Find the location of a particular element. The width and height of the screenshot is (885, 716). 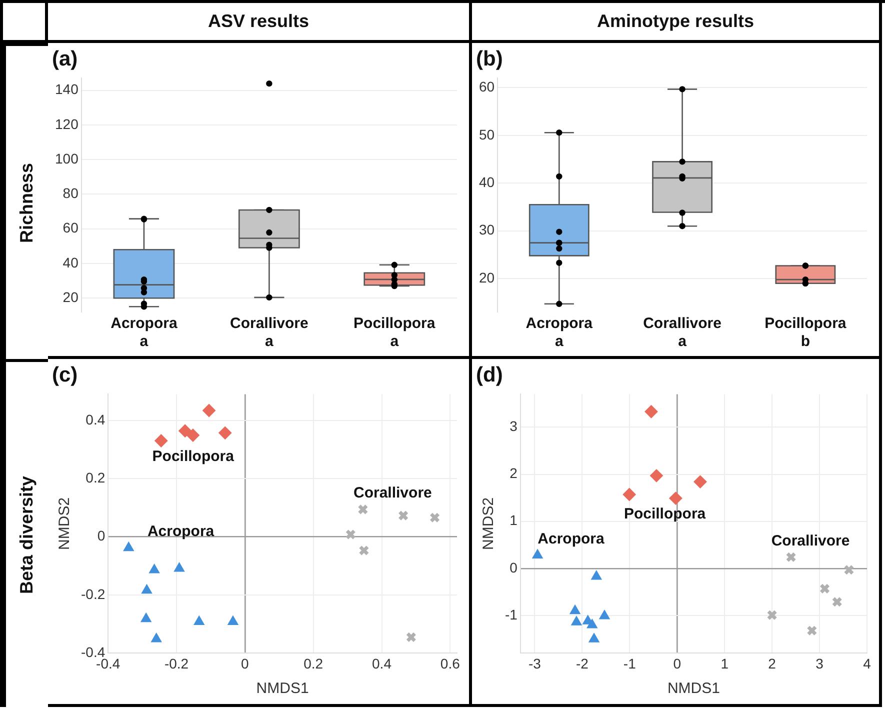

y-tick-label: 30 is located at coordinates (486, 230).